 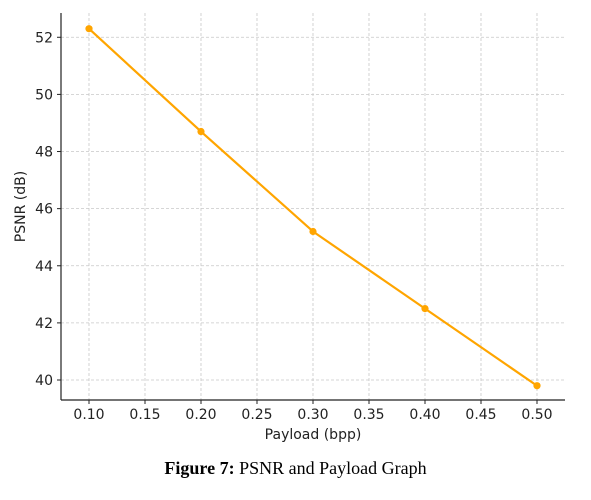 I want to click on x-tick-label: 0.15, so click(x=144, y=415).